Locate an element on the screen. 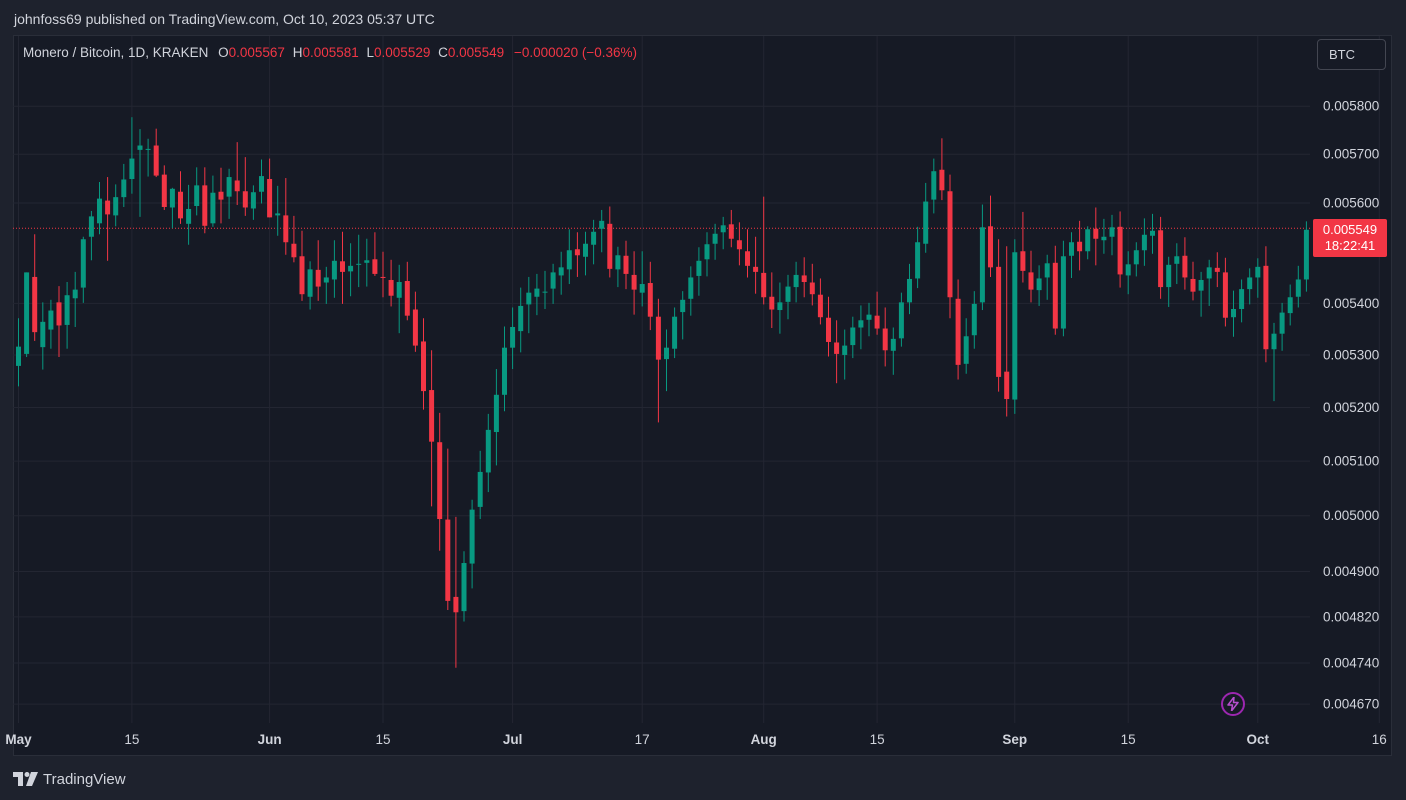  symbol-label: Monero / Bitcoin, 1D, KRAKEN is located at coordinates (116, 52).